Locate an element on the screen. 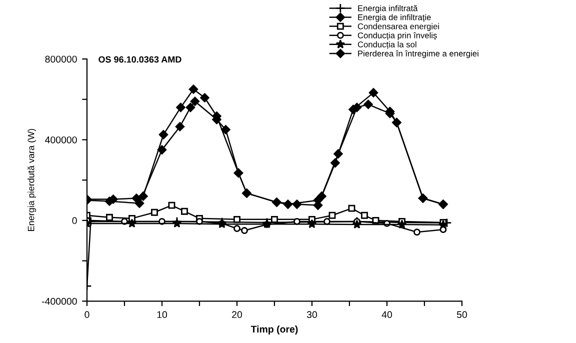  x-tick-label: 0 is located at coordinates (87, 314).